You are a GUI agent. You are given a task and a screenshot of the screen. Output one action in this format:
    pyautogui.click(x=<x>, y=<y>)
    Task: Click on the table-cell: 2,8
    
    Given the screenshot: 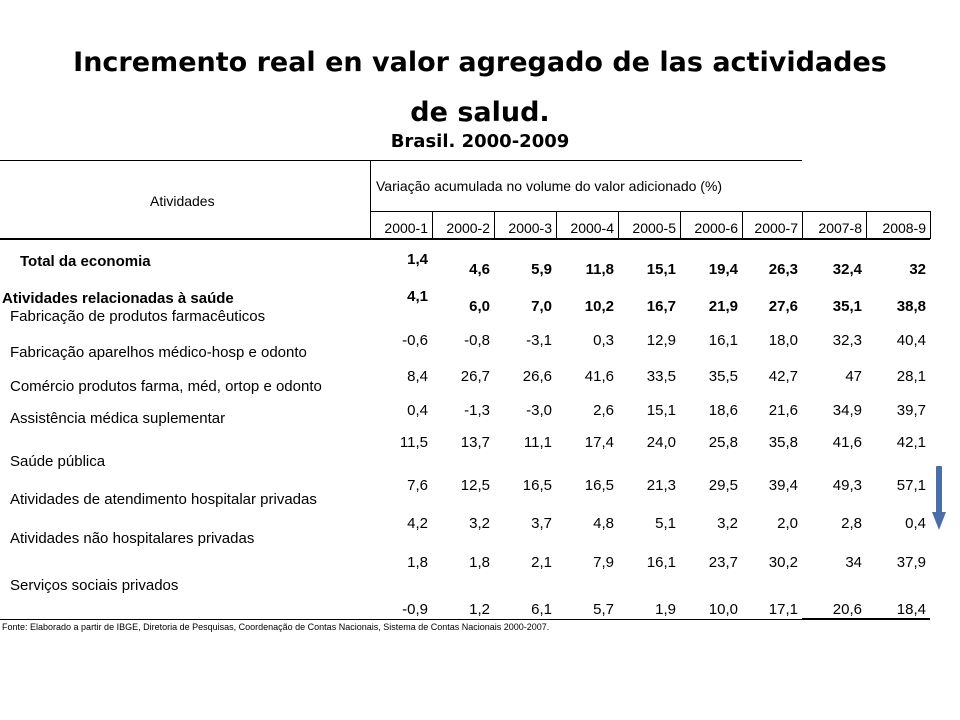 What is the action you would take?
    pyautogui.click(x=851, y=523)
    